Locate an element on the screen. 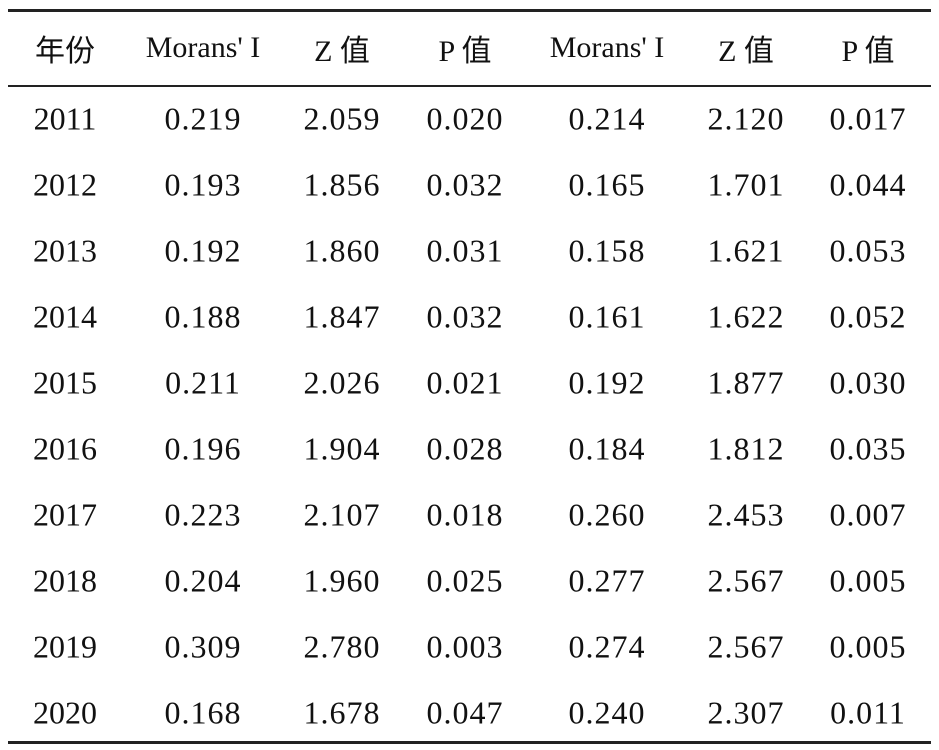 The height and width of the screenshot is (750, 939). table-cell: 0.052 is located at coordinates (868, 316).